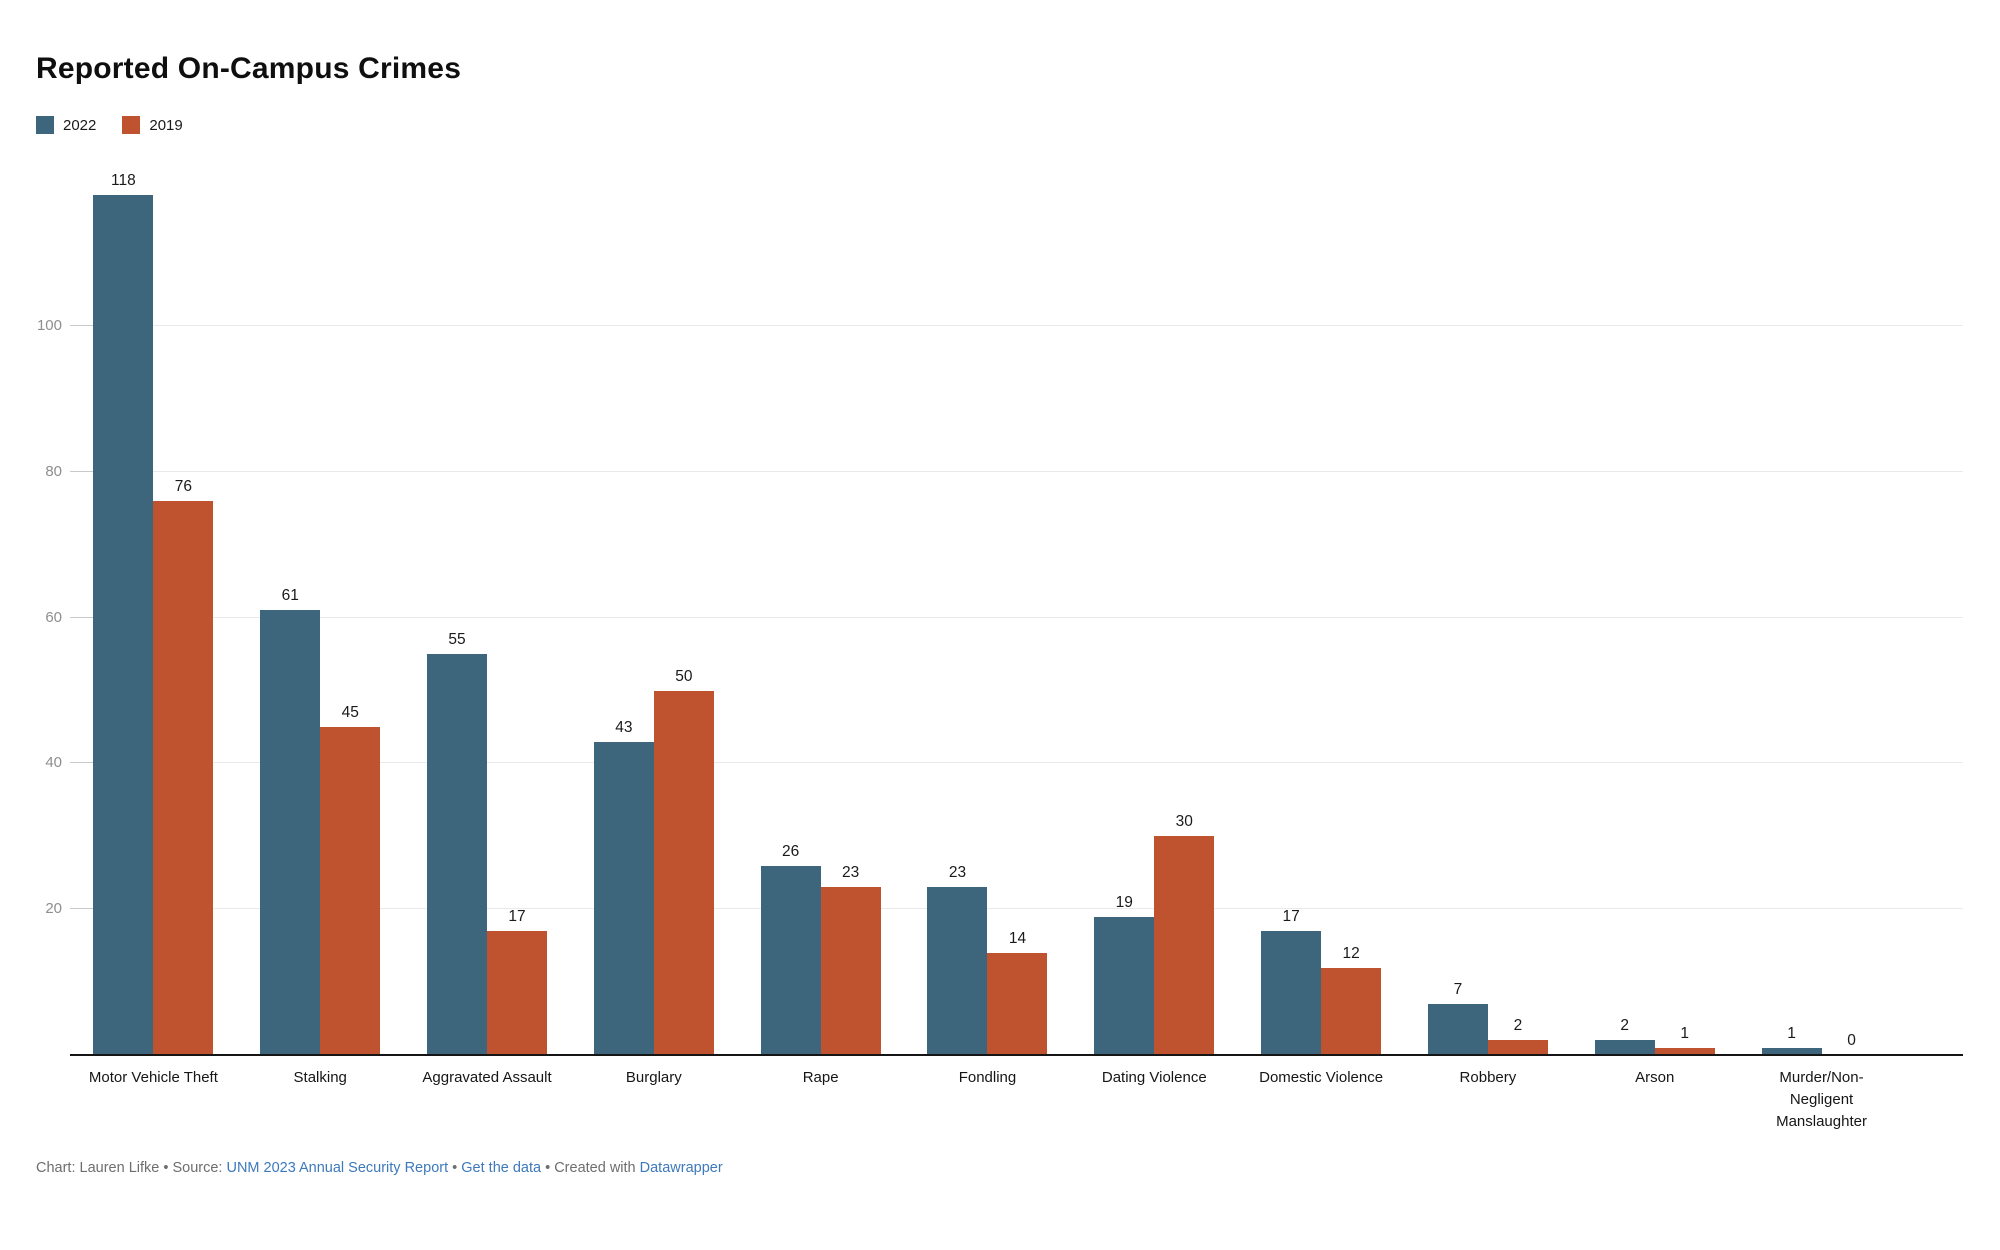  I want to click on bar-value-label: 50, so click(684, 676).